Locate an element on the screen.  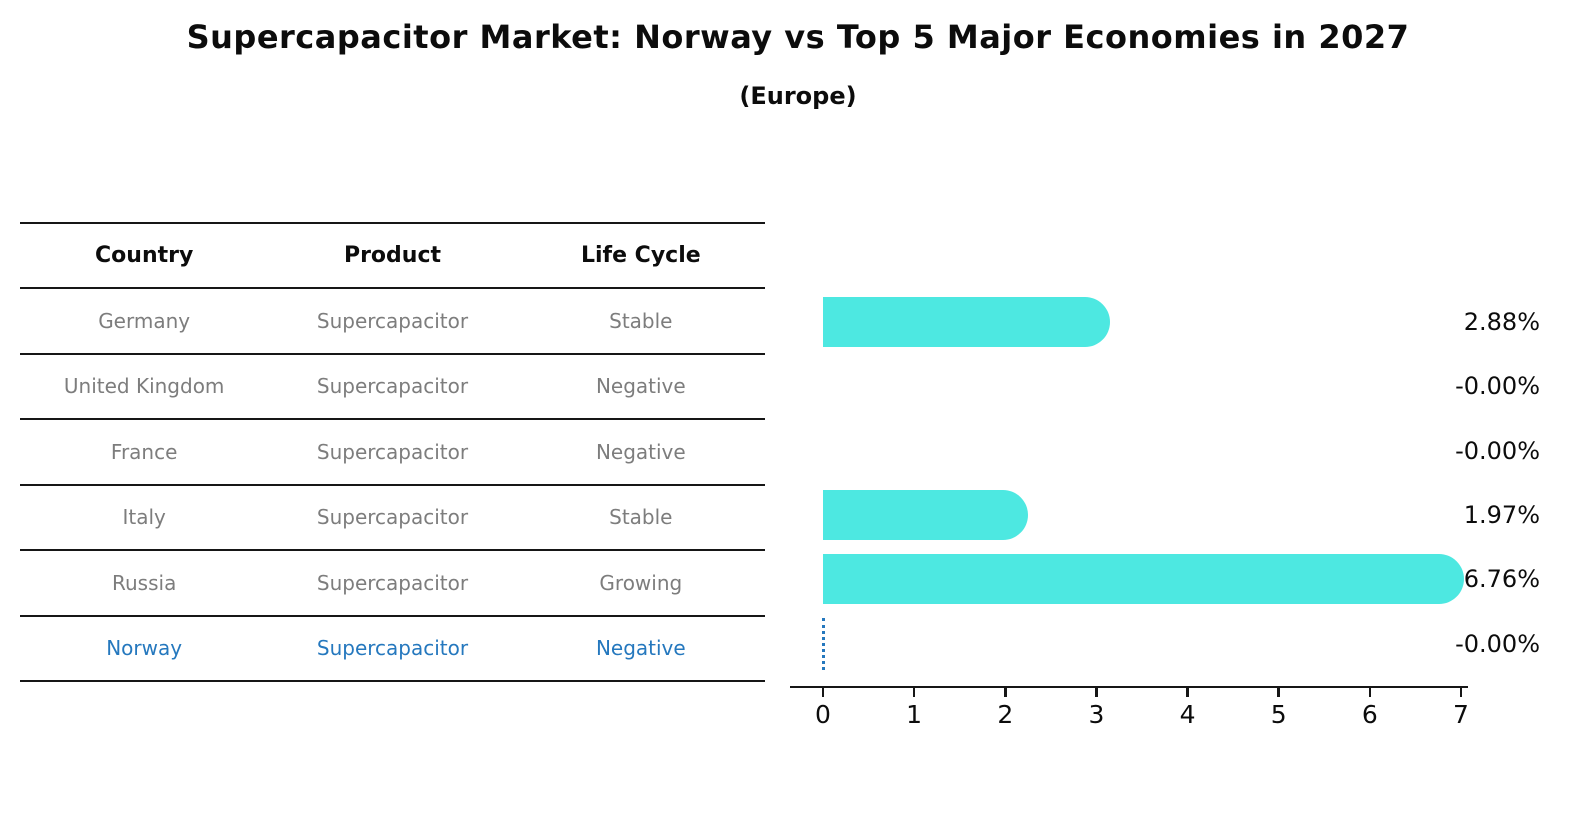
table-row: United Kingdom Supercapacitor Negative is located at coordinates (392, 387).